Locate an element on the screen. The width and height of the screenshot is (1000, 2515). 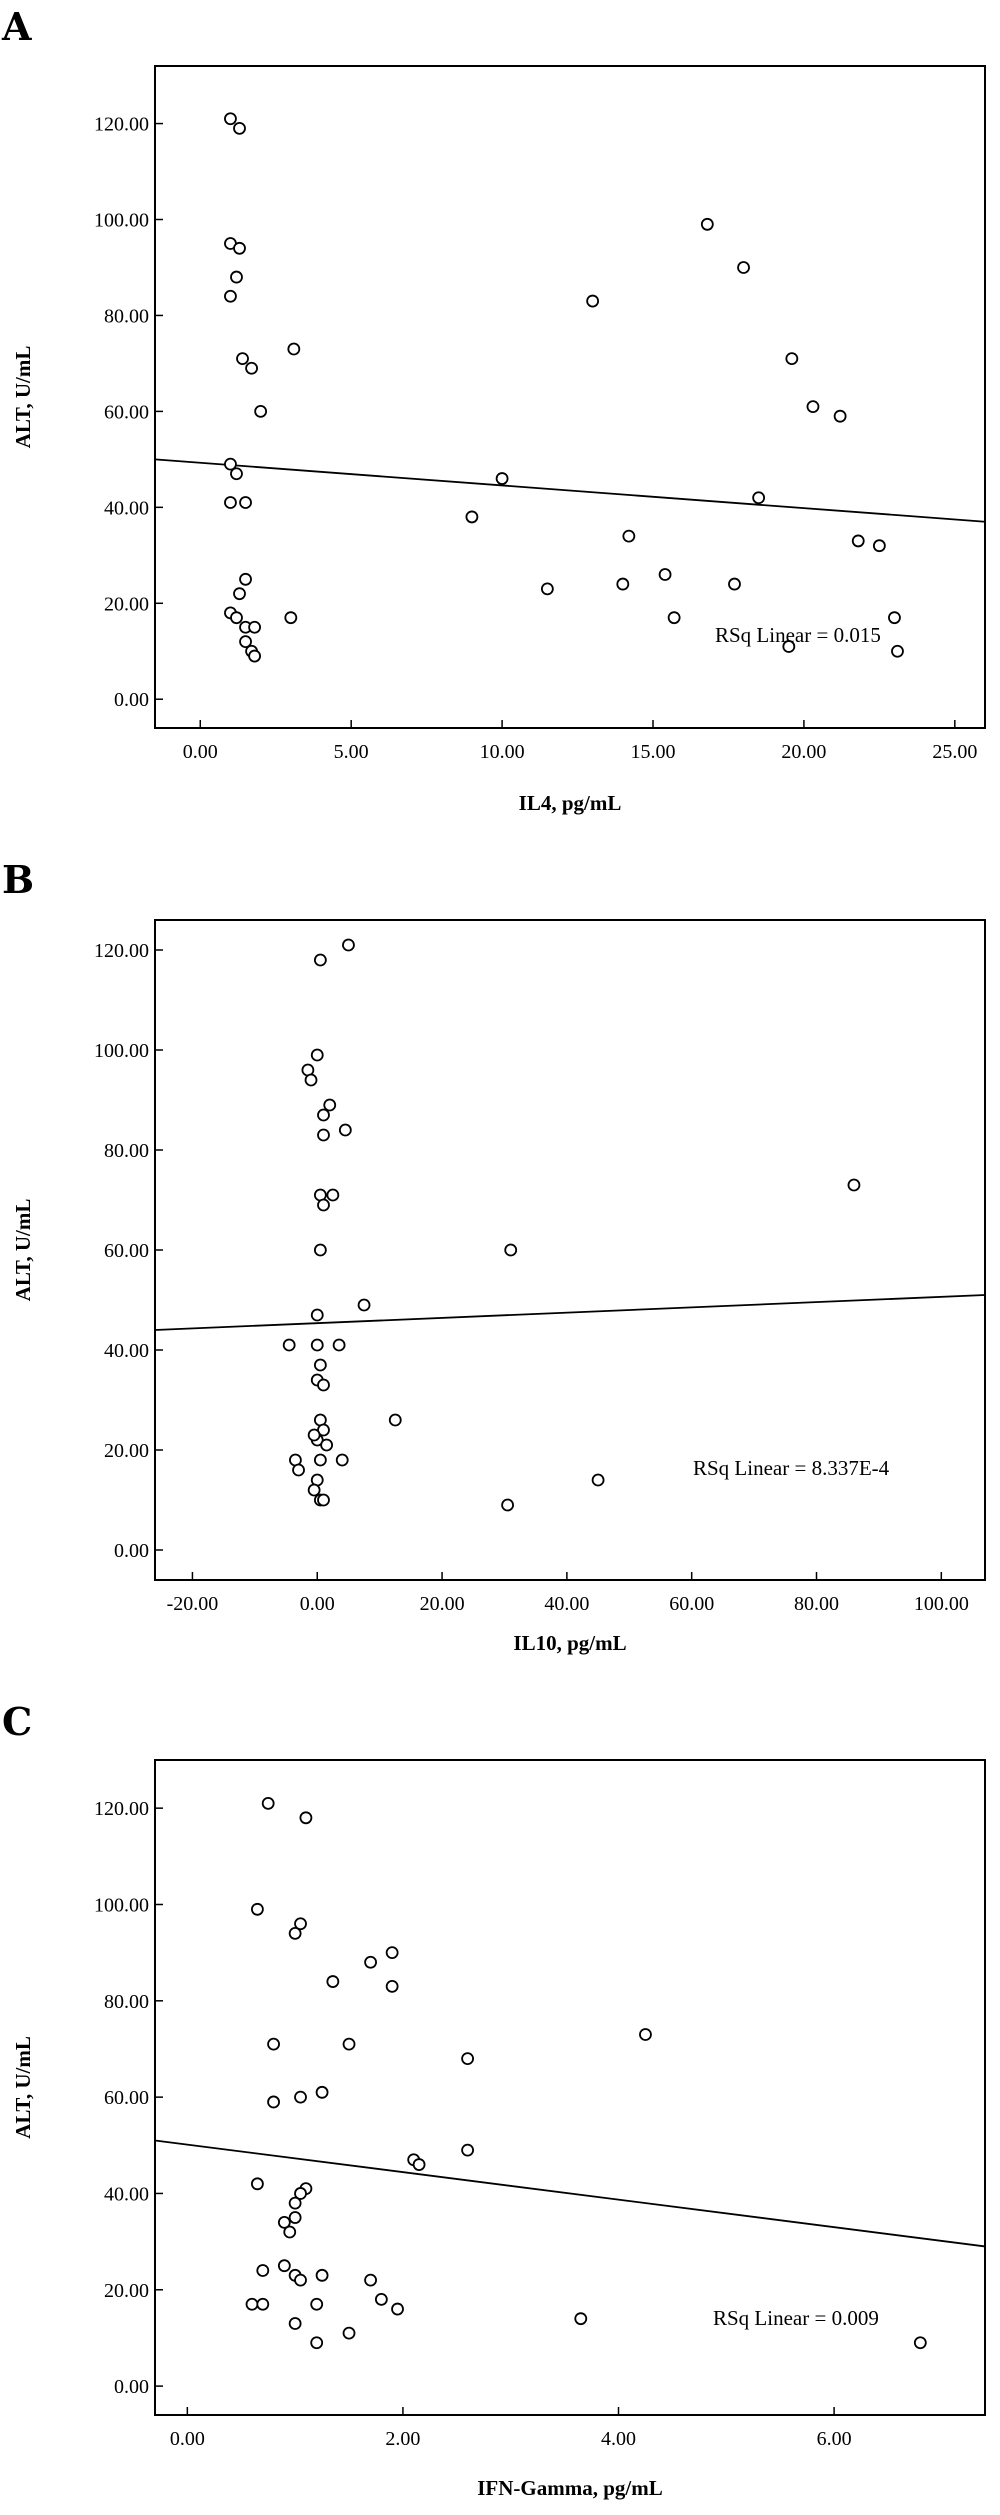
x-axis-label: IL10, pg/mL is located at coordinates (569, 1643).